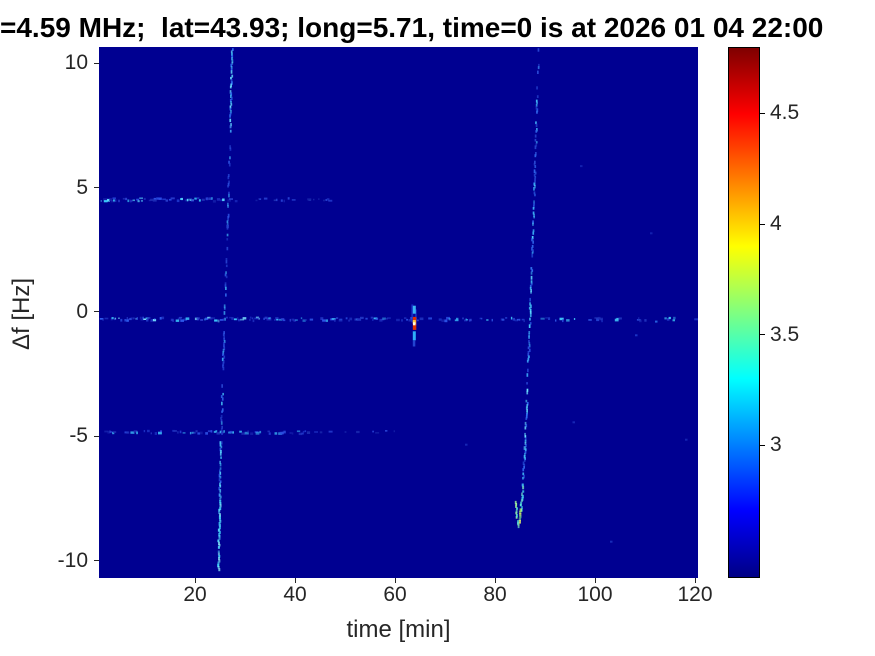  What do you see at coordinates (82, 187) in the screenshot?
I see `y-tick-label: 5` at bounding box center [82, 187].